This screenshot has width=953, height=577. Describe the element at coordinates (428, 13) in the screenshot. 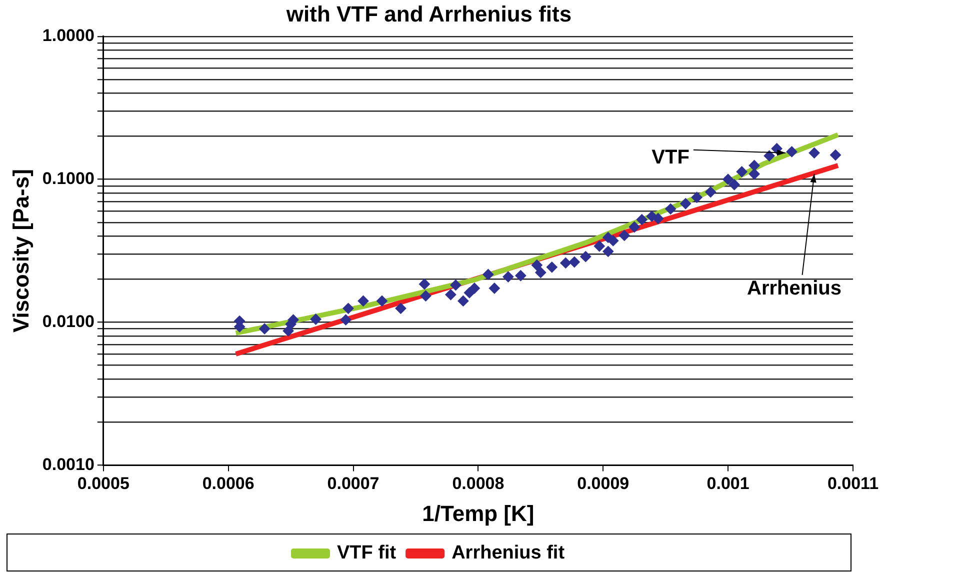

I see `chart-title: with VTF and Arrhenius fits` at that location.